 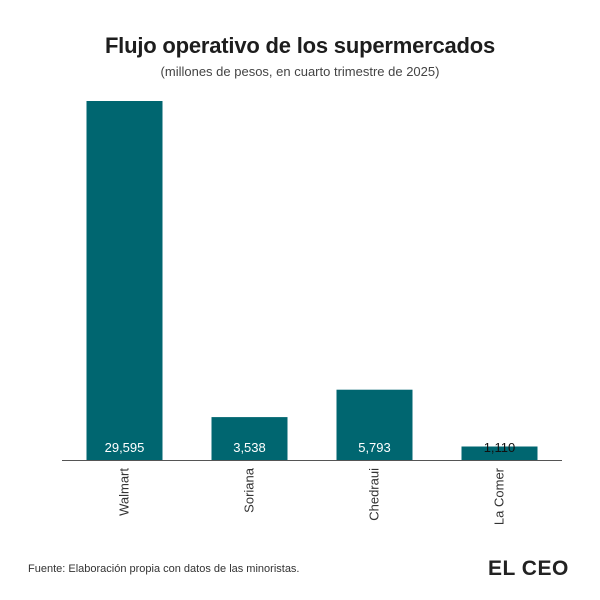 I want to click on data-label: 3,538, so click(x=249, y=447).